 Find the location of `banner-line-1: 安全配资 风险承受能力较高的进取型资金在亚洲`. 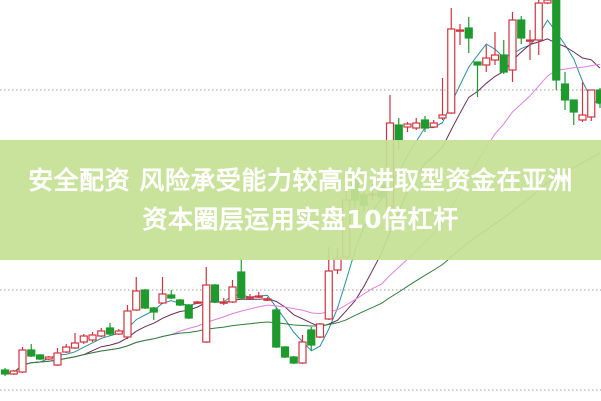

banner-line-1: 安全配资 风险承受能力较高的进取型资金在亚洲 is located at coordinates (300, 180).